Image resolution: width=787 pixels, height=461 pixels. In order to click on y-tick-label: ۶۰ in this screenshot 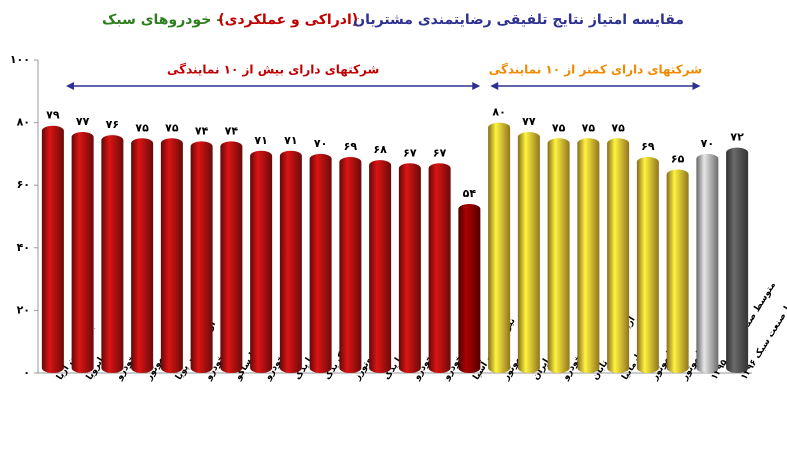, I will do `click(23, 184)`.